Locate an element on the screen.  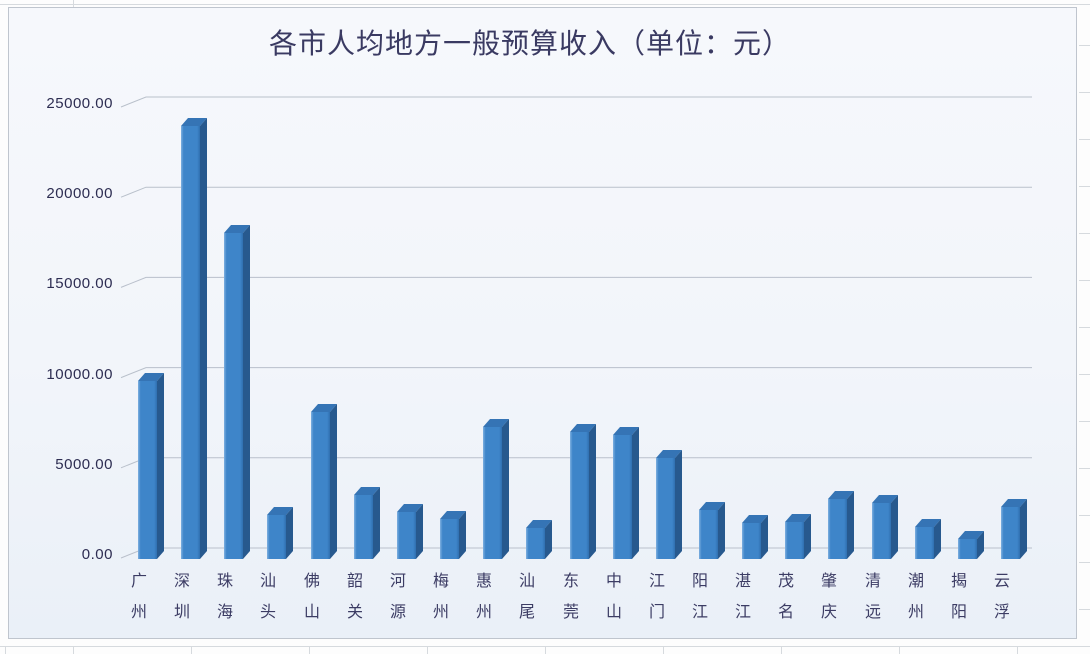
bar-韶关 is located at coordinates (367, 523).